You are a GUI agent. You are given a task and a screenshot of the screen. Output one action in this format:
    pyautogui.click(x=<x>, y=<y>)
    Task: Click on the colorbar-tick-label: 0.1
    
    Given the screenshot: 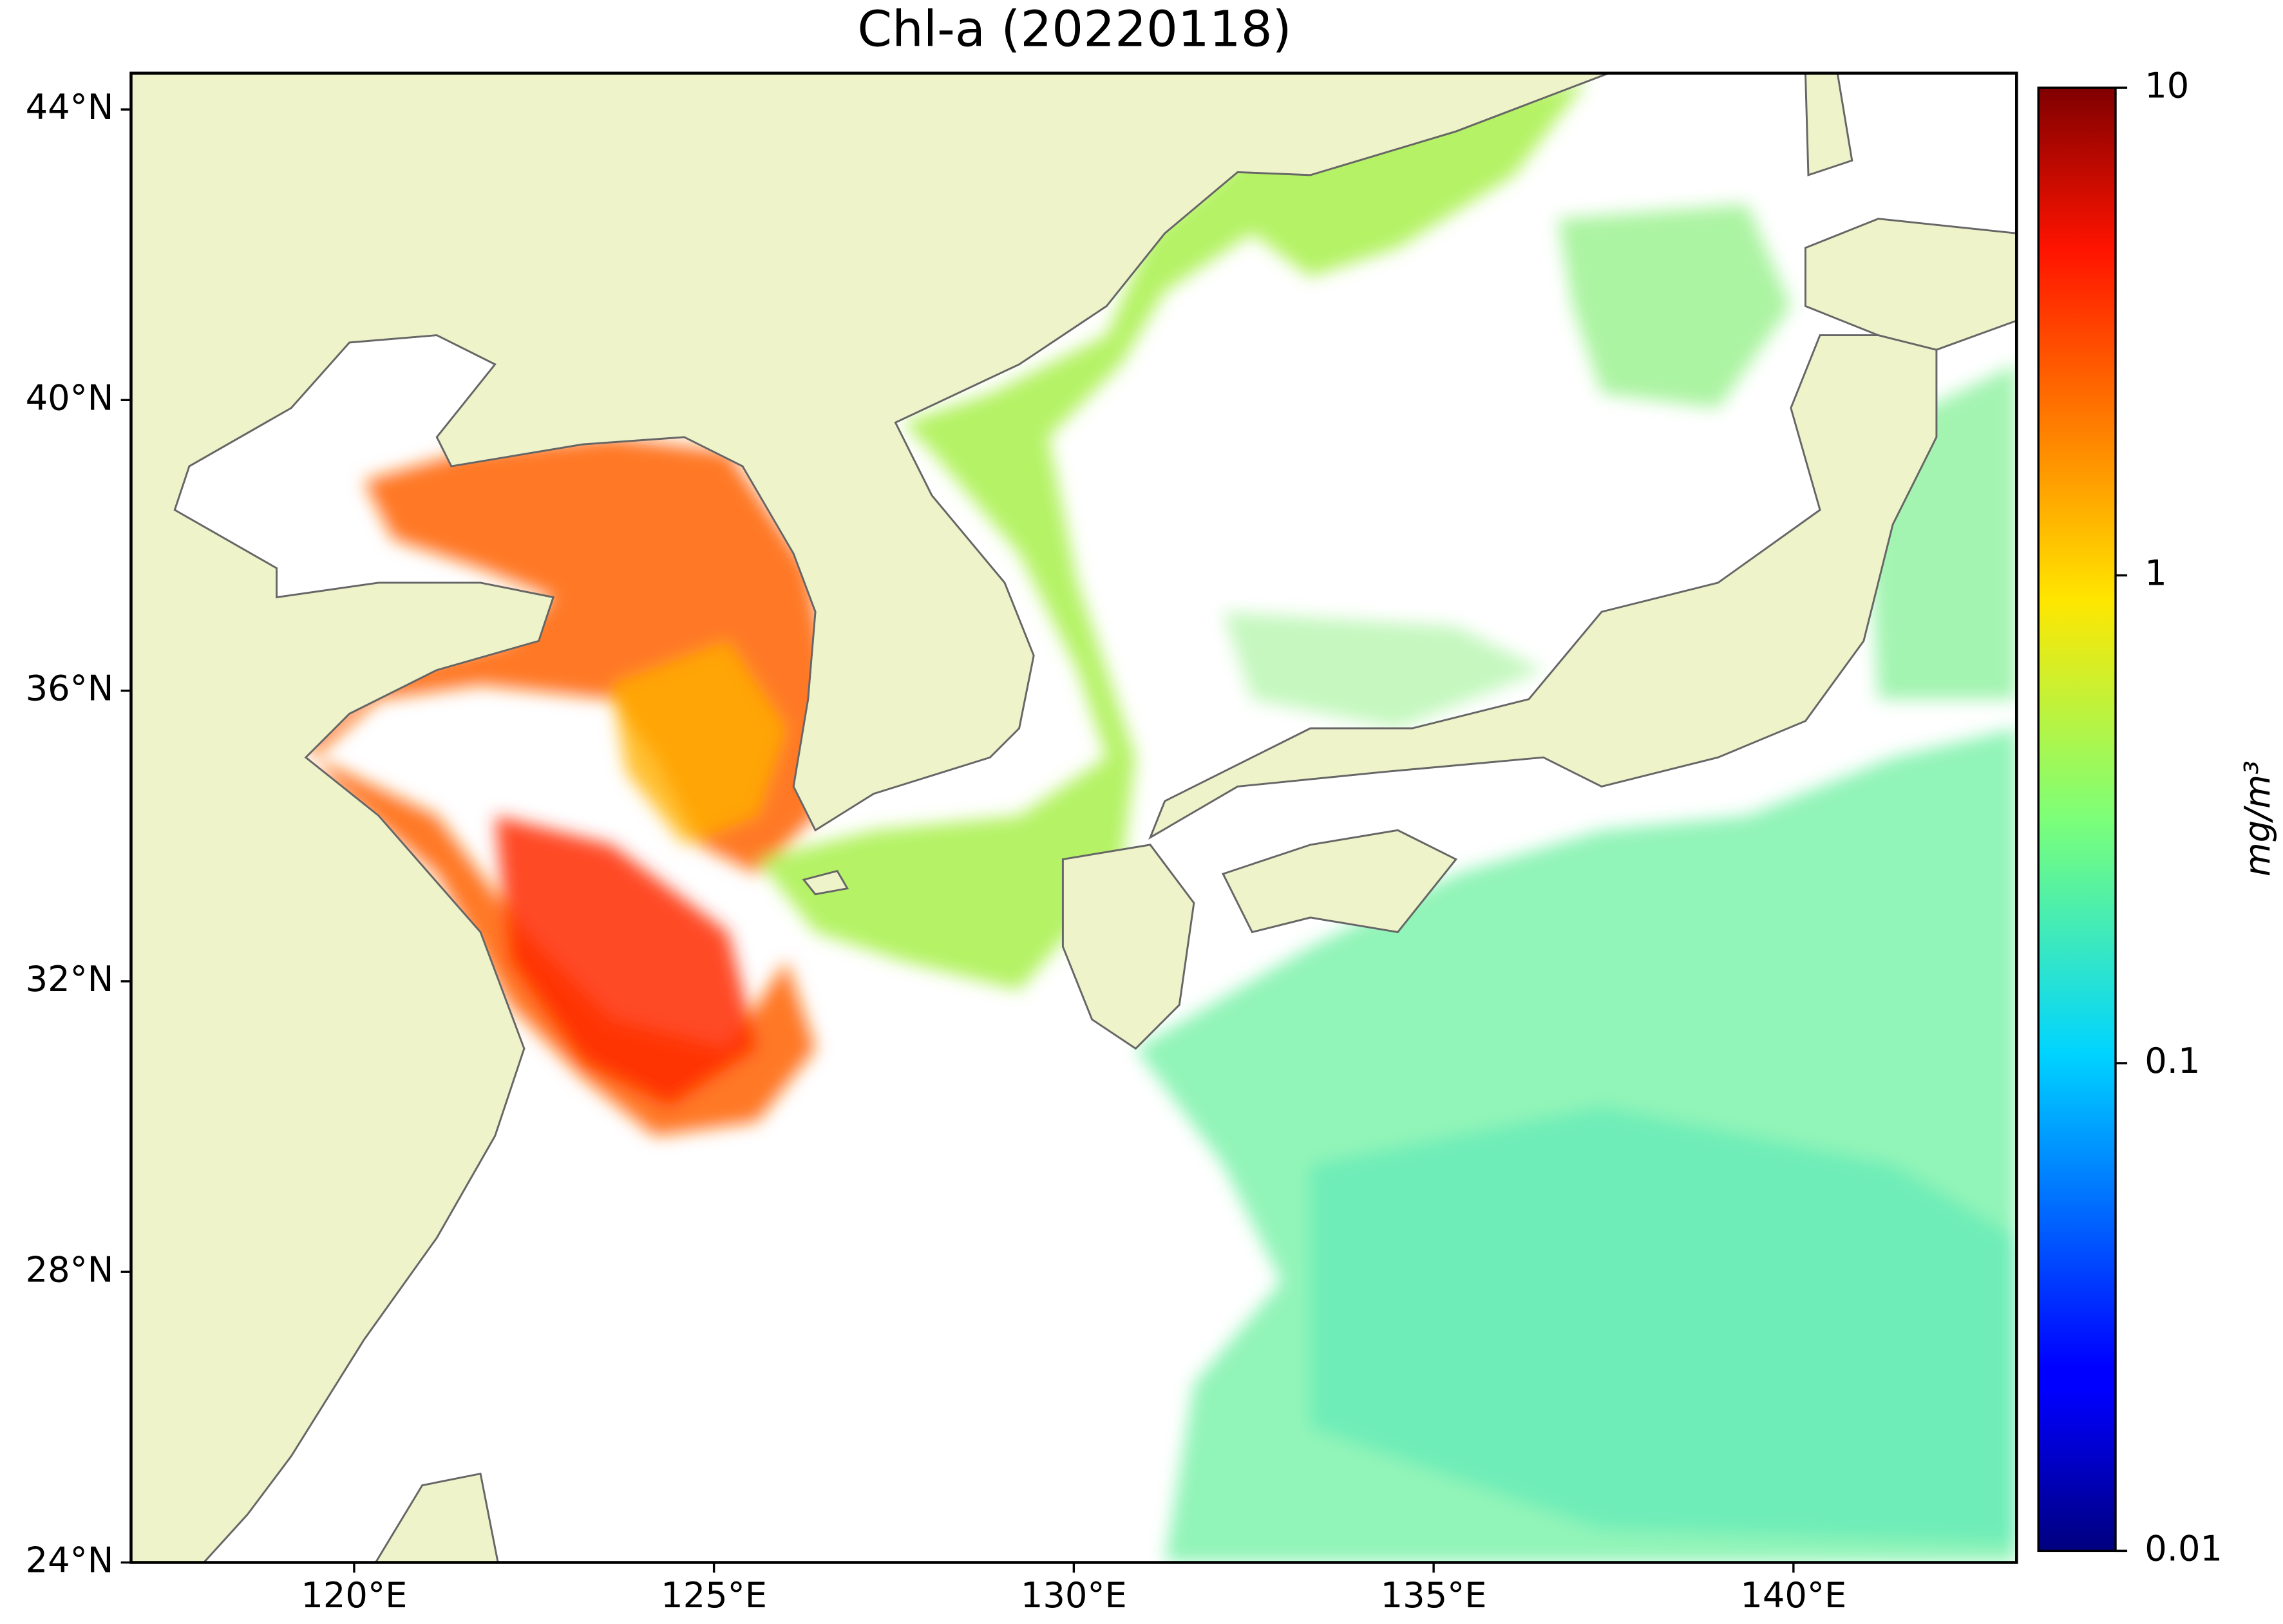 What is the action you would take?
    pyautogui.click(x=2172, y=1061)
    